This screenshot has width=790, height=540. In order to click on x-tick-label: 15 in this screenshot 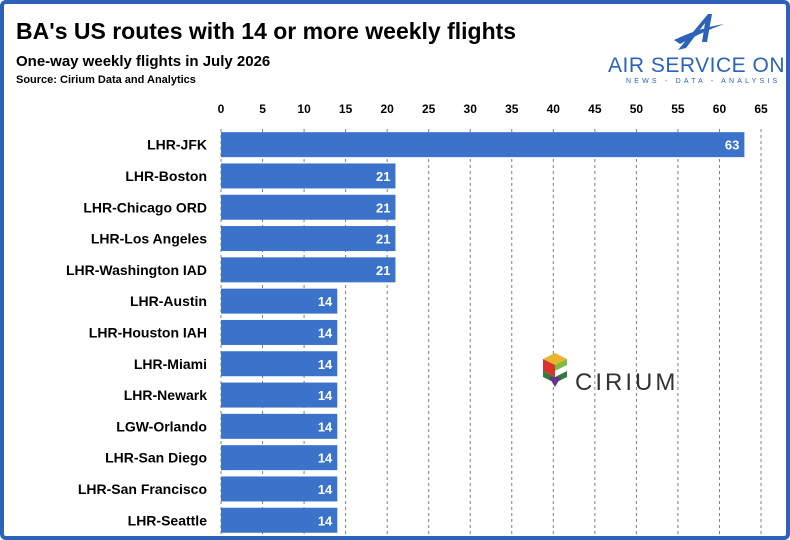, I will do `click(346, 109)`.